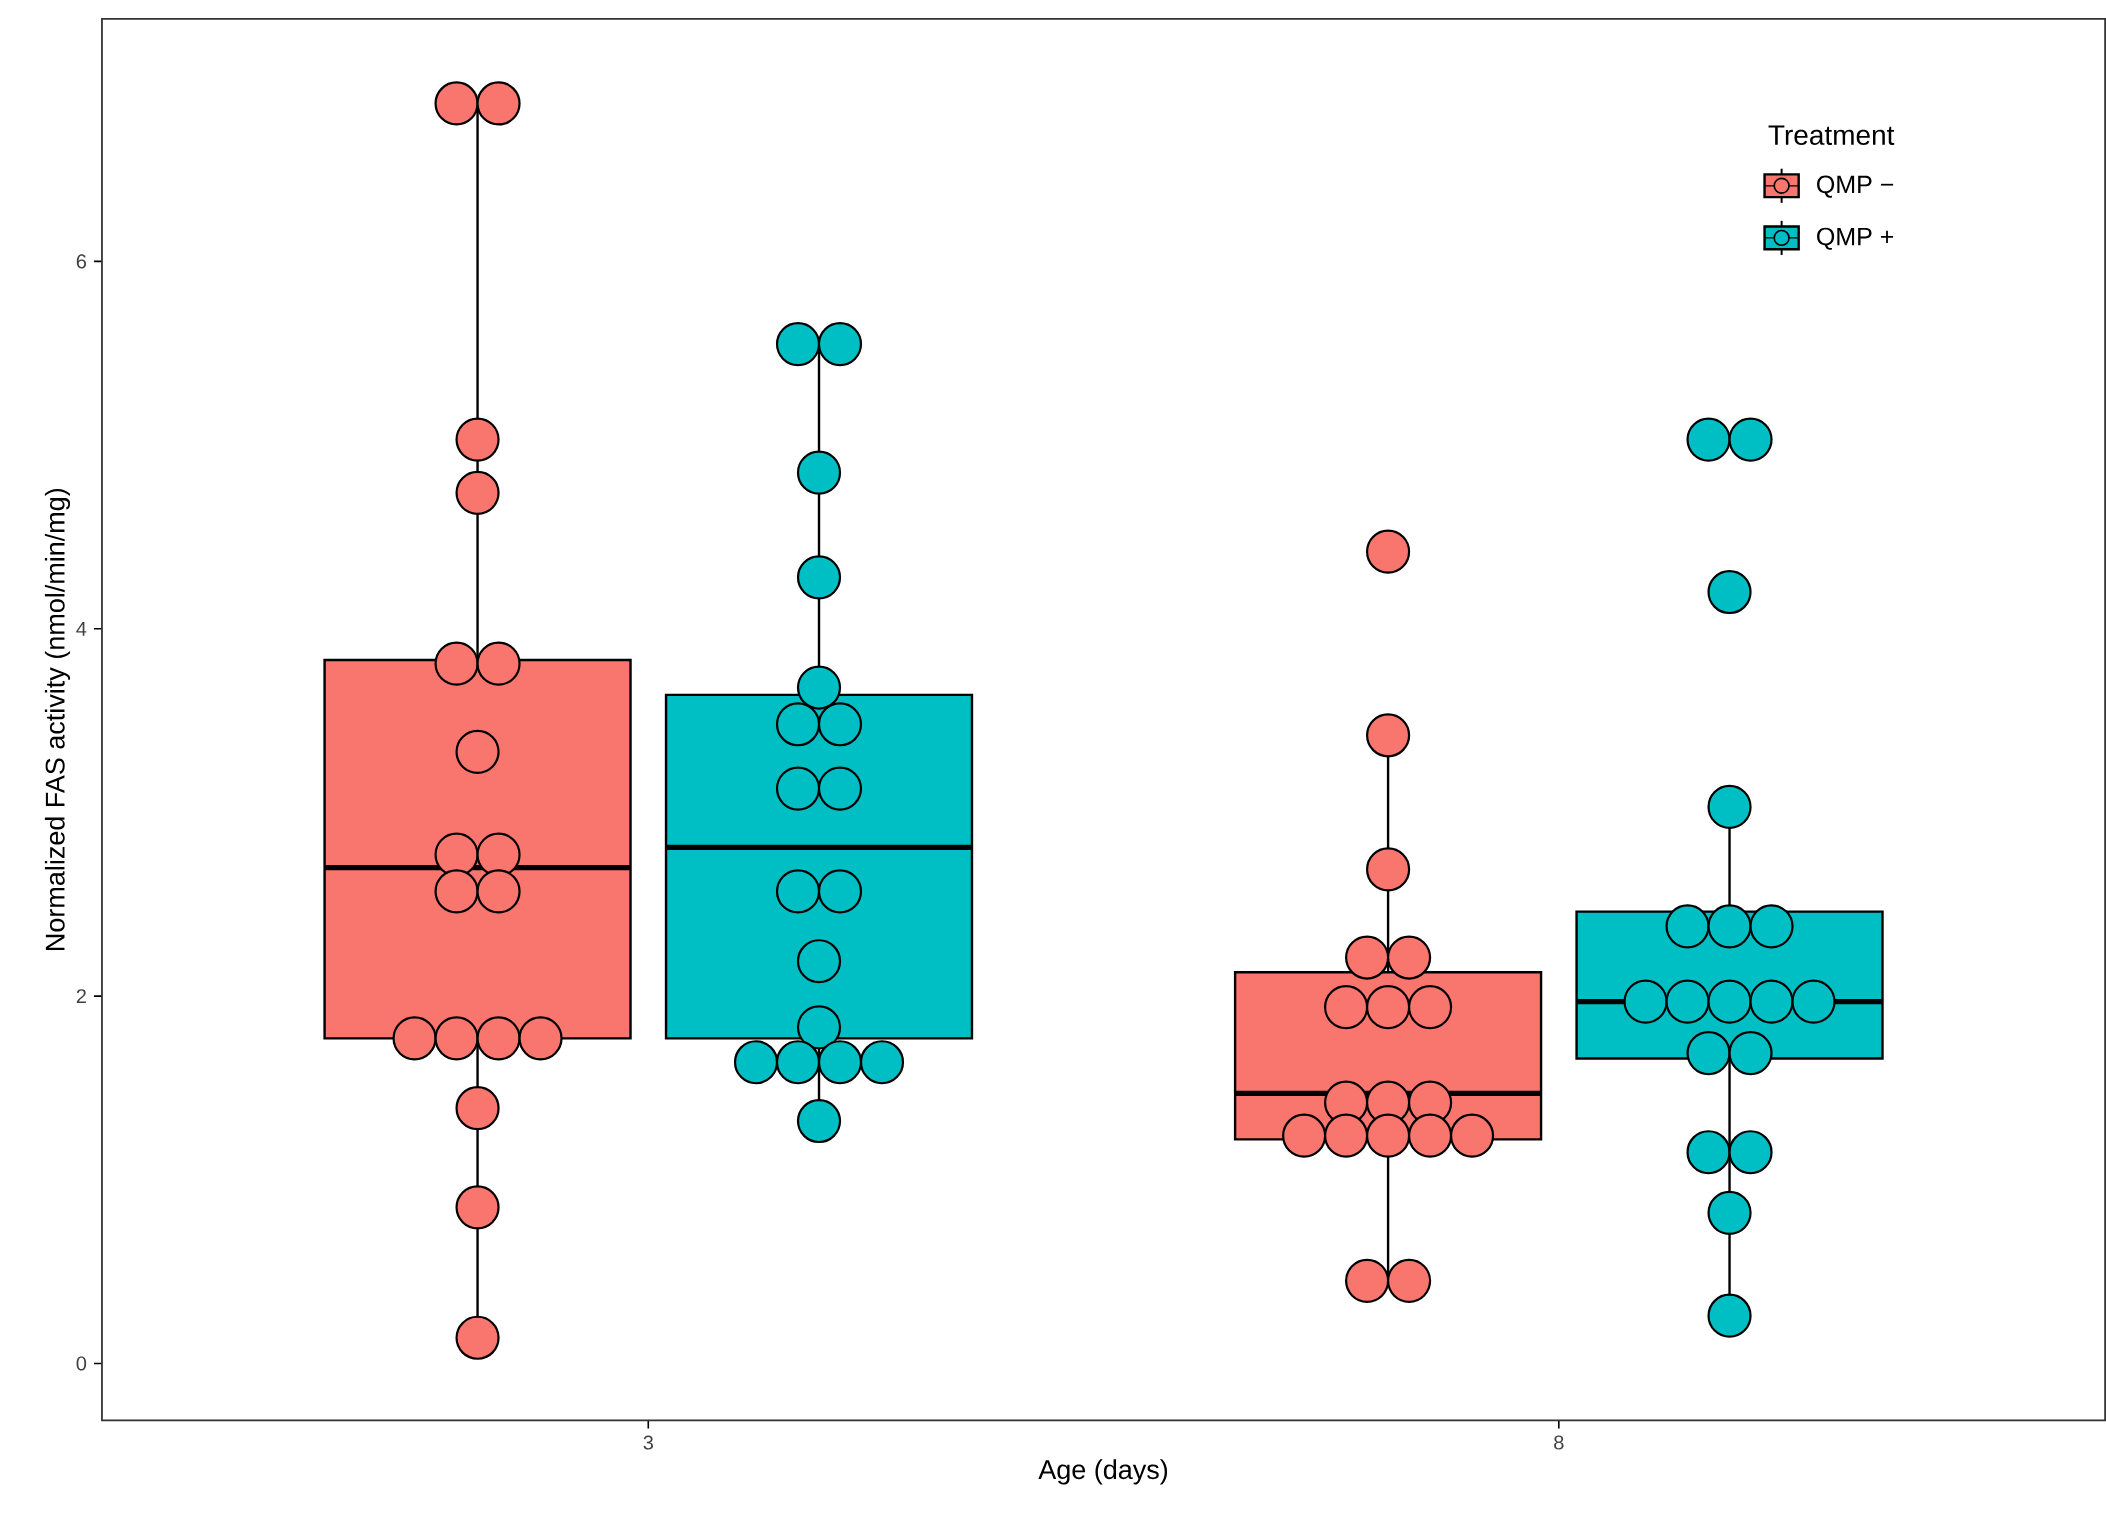  I want to click on y-tick-label: 4, so click(81, 628).